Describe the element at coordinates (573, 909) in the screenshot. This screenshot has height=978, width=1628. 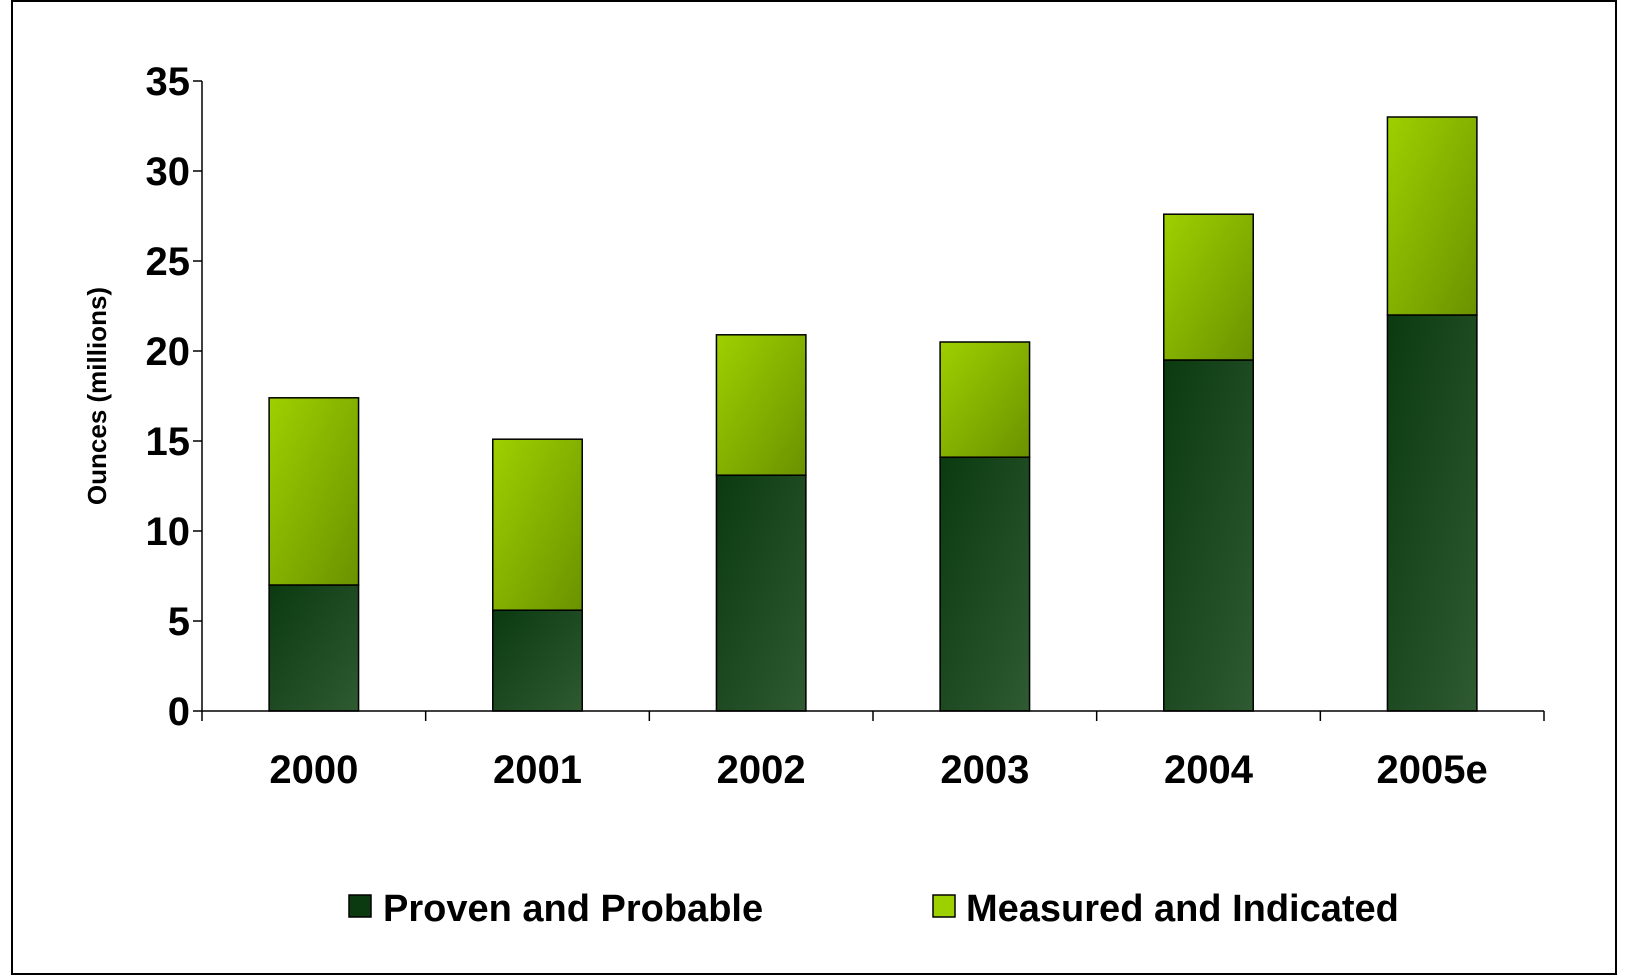
I see `legend-label-proven-probable: Proven and Probable` at that location.